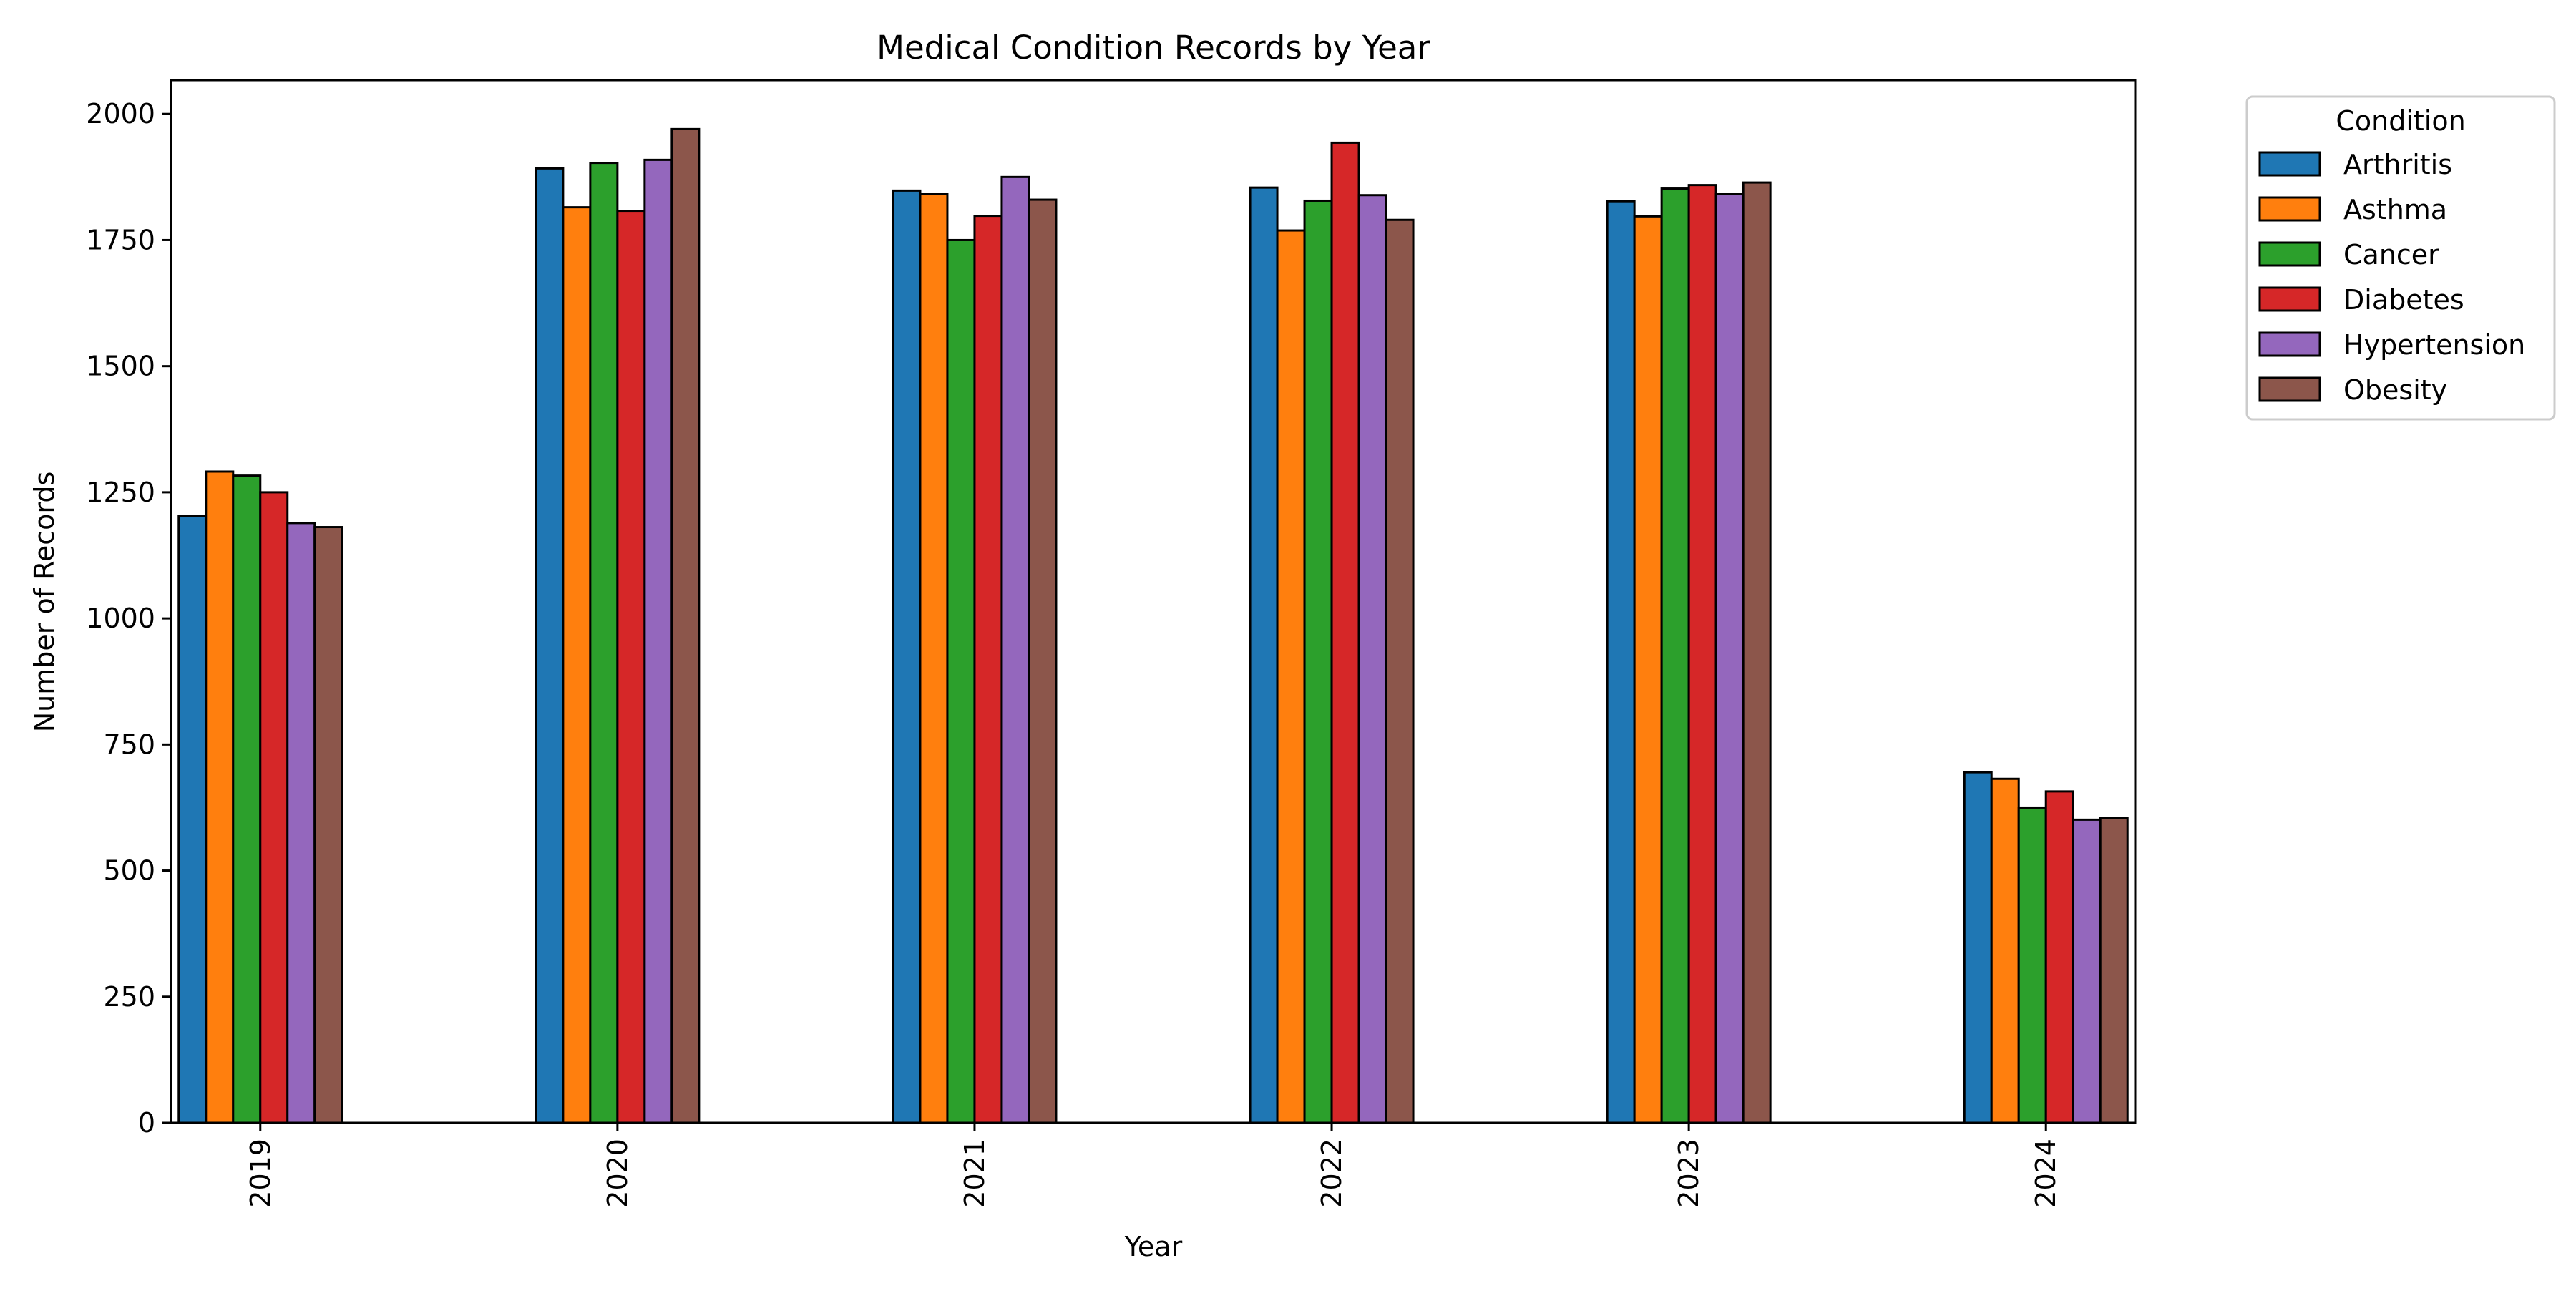 This screenshot has width=2576, height=1291. Describe the element at coordinates (2289, 344) in the screenshot. I see `legend-swatch-hypertension` at that location.